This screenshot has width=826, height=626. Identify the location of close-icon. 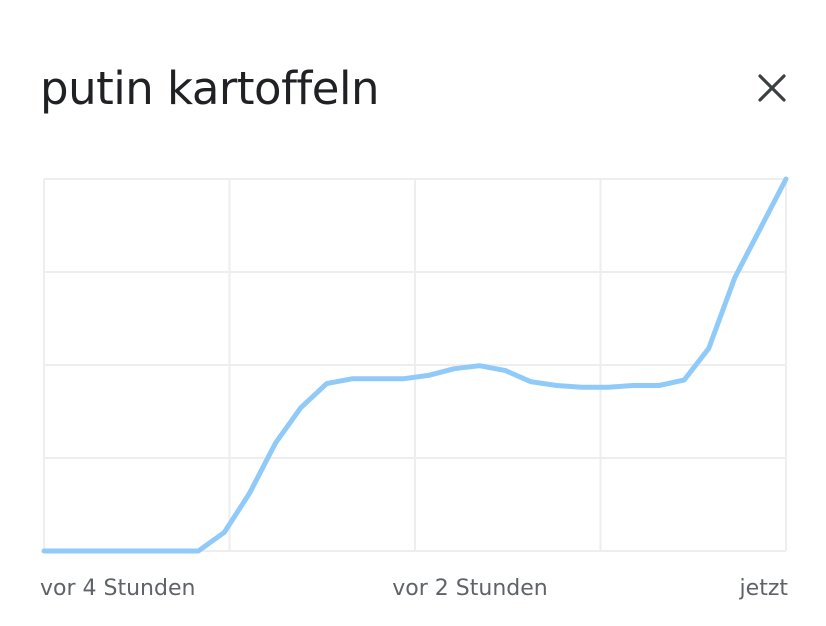
(772, 88).